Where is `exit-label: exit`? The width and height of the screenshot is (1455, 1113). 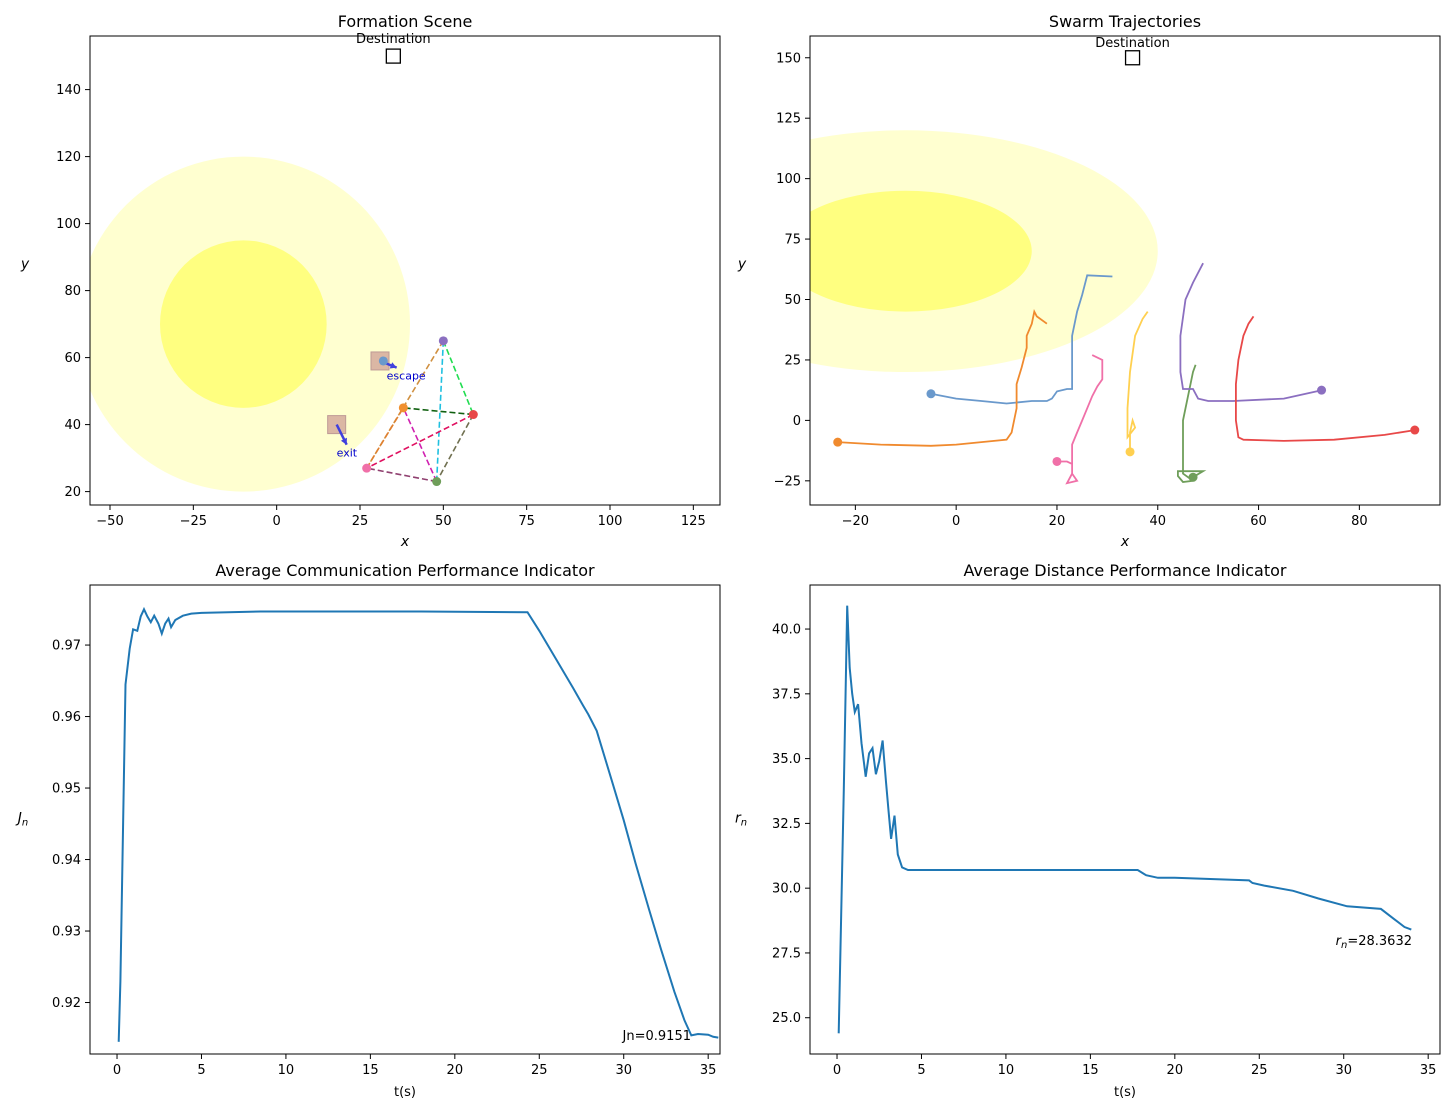 exit-label: exit is located at coordinates (347, 453).